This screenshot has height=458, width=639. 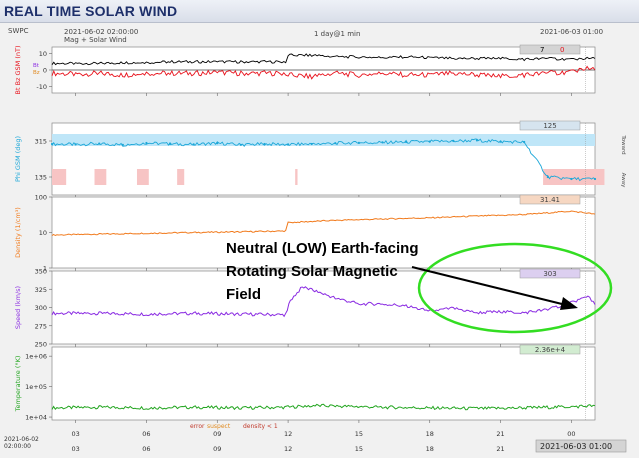 I want to click on legend-density: density < 1, so click(x=260, y=426).